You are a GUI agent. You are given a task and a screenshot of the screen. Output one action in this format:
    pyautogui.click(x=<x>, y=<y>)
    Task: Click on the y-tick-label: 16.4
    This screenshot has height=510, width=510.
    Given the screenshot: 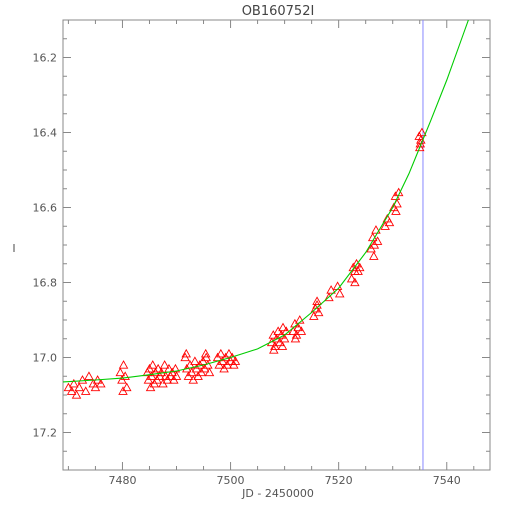 What is the action you would take?
    pyautogui.click(x=45, y=133)
    